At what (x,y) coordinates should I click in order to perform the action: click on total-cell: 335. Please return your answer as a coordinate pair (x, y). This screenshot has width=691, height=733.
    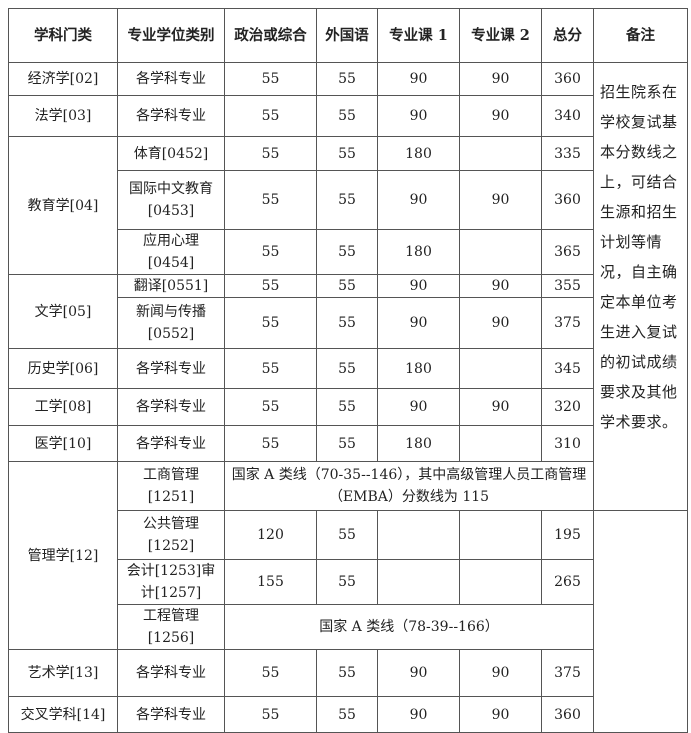
    Looking at the image, I should click on (567, 153).